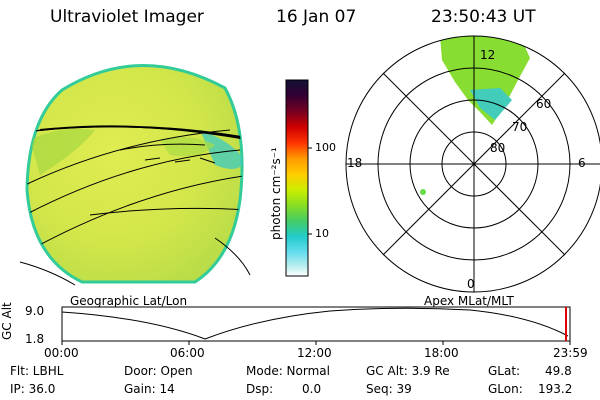  I want to click on altitude-xtick-1200: 12:00, so click(314, 353).